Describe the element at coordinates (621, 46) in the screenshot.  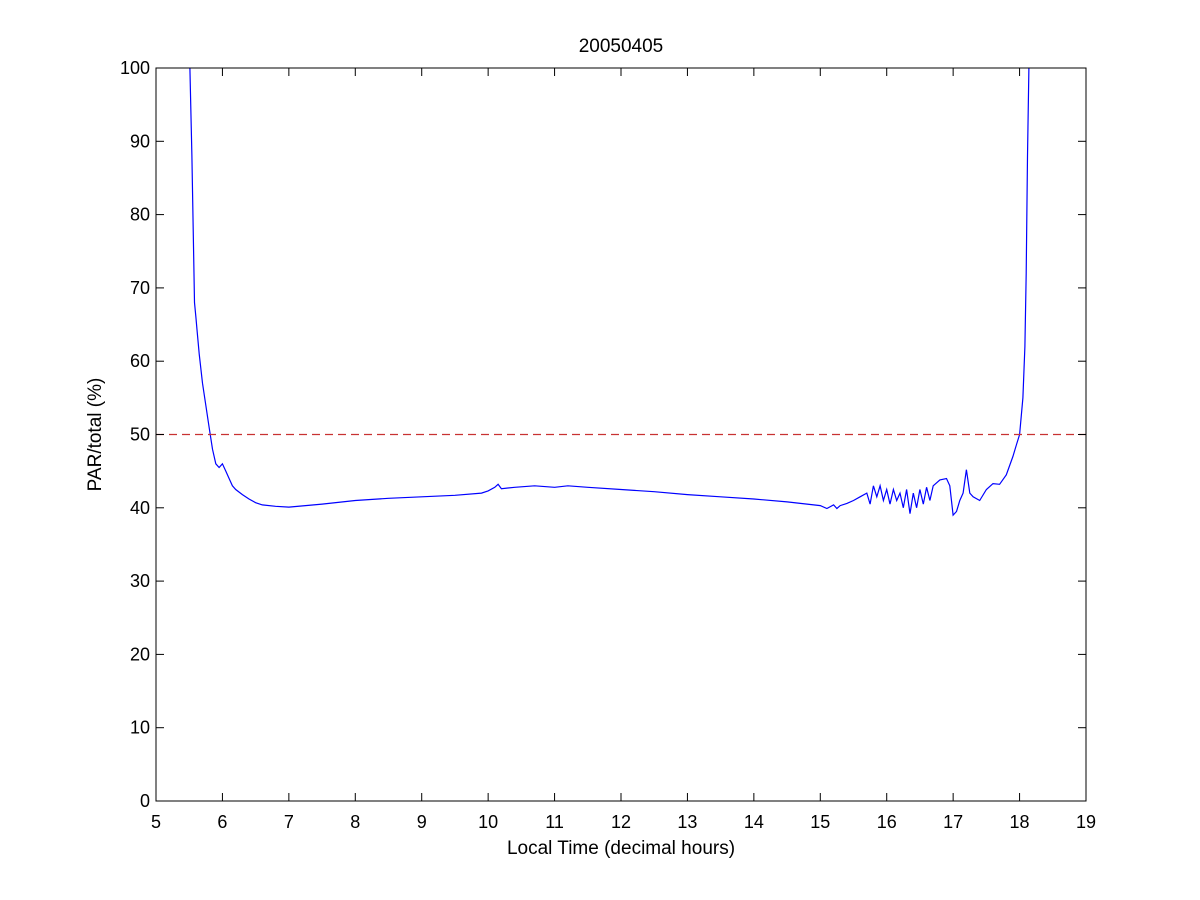
I see `chart-title: 20050405` at that location.